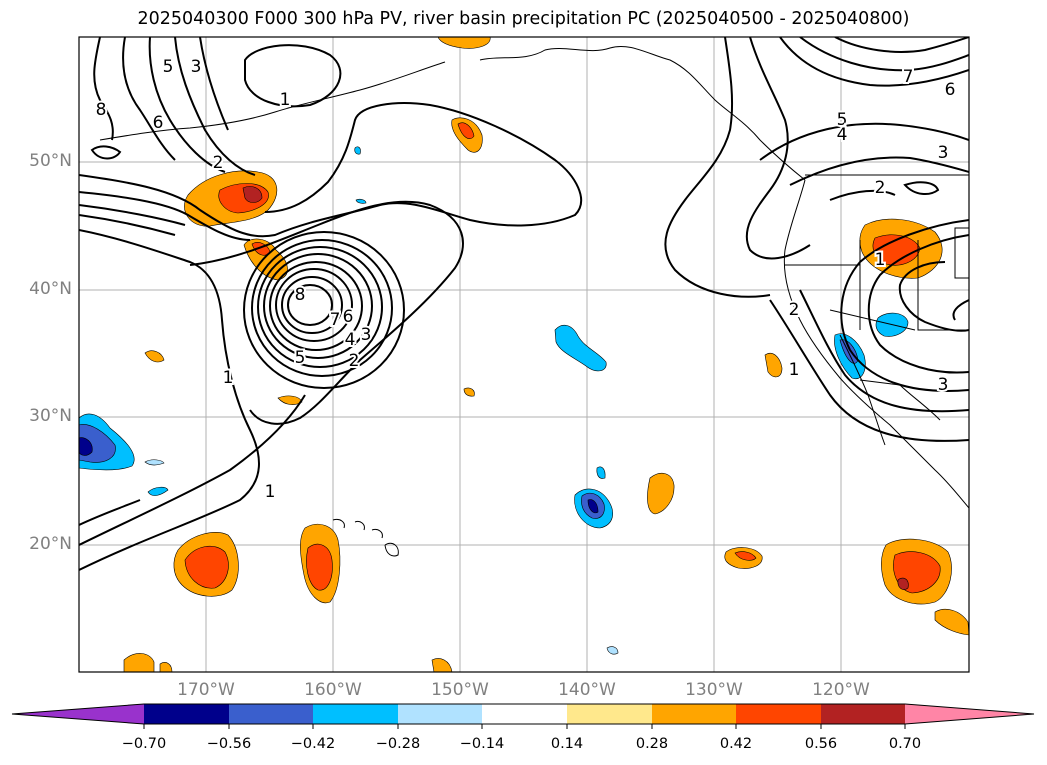 Image resolution: width=1047 pixels, height=765 pixels. I want to click on lon-label: 140°W, so click(587, 690).